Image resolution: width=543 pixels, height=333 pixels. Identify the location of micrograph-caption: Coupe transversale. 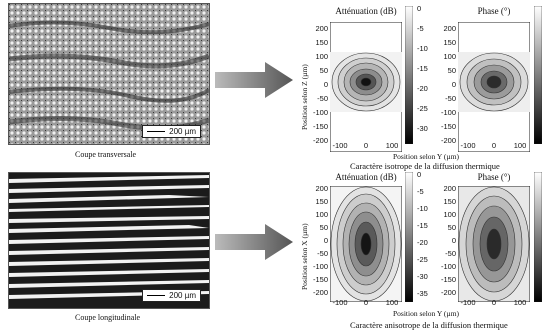
(106, 154).